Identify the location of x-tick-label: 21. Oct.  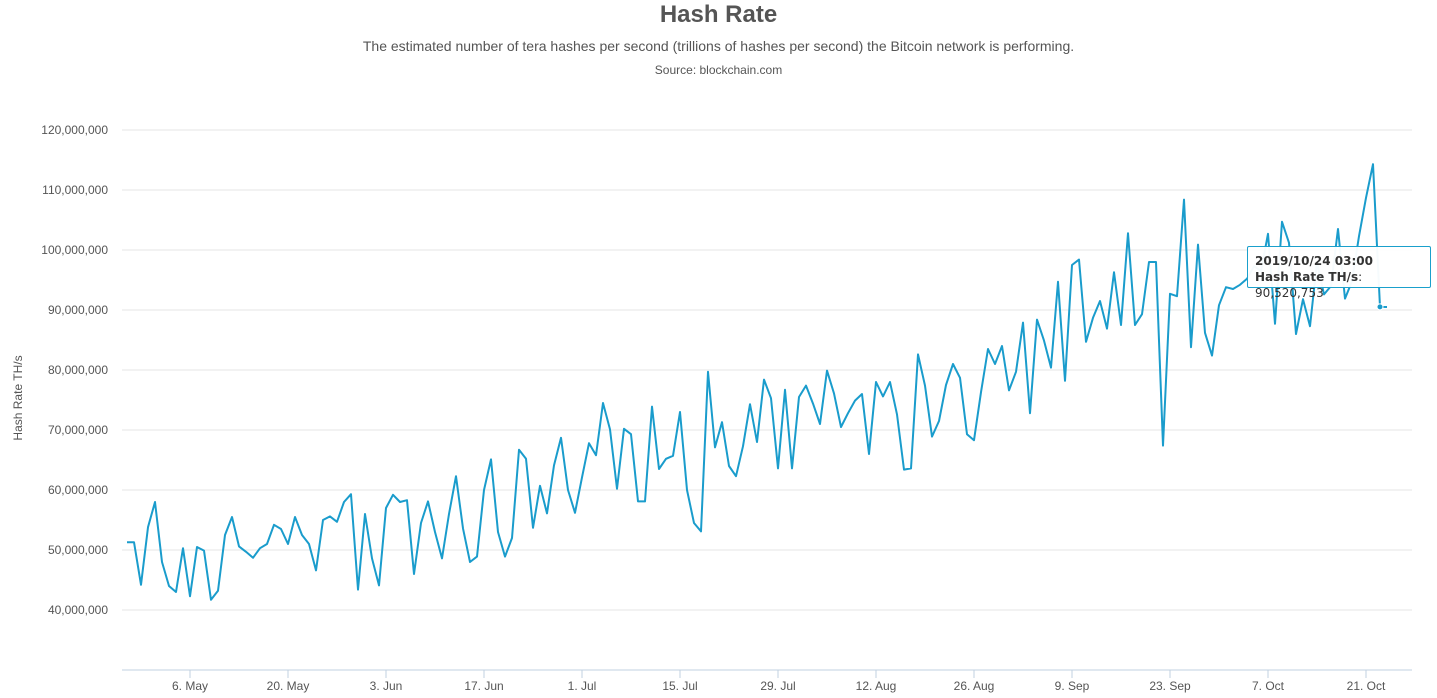
(1366, 686).